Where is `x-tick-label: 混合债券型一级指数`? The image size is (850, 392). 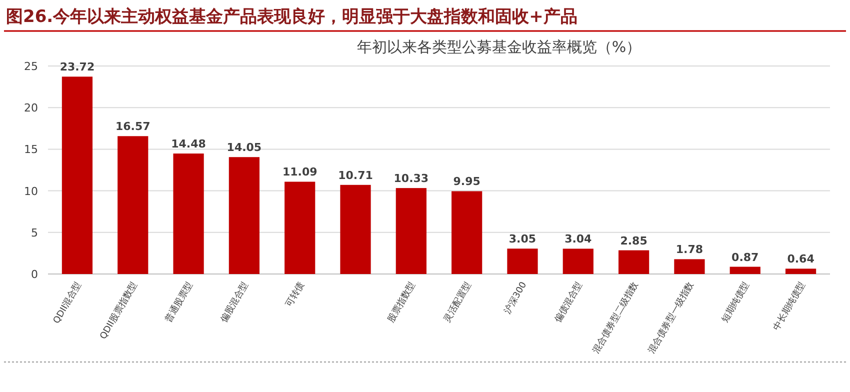 x-tick-label: 混合债券型一级指数 is located at coordinates (671, 318).